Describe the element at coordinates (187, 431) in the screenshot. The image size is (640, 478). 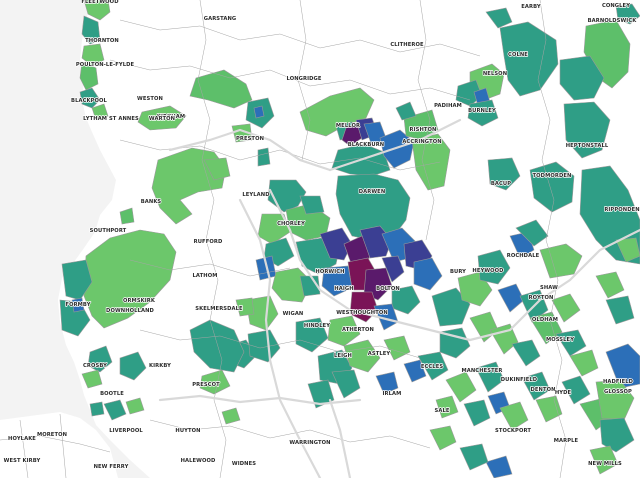
I see `place-label: HUYTON` at that location.